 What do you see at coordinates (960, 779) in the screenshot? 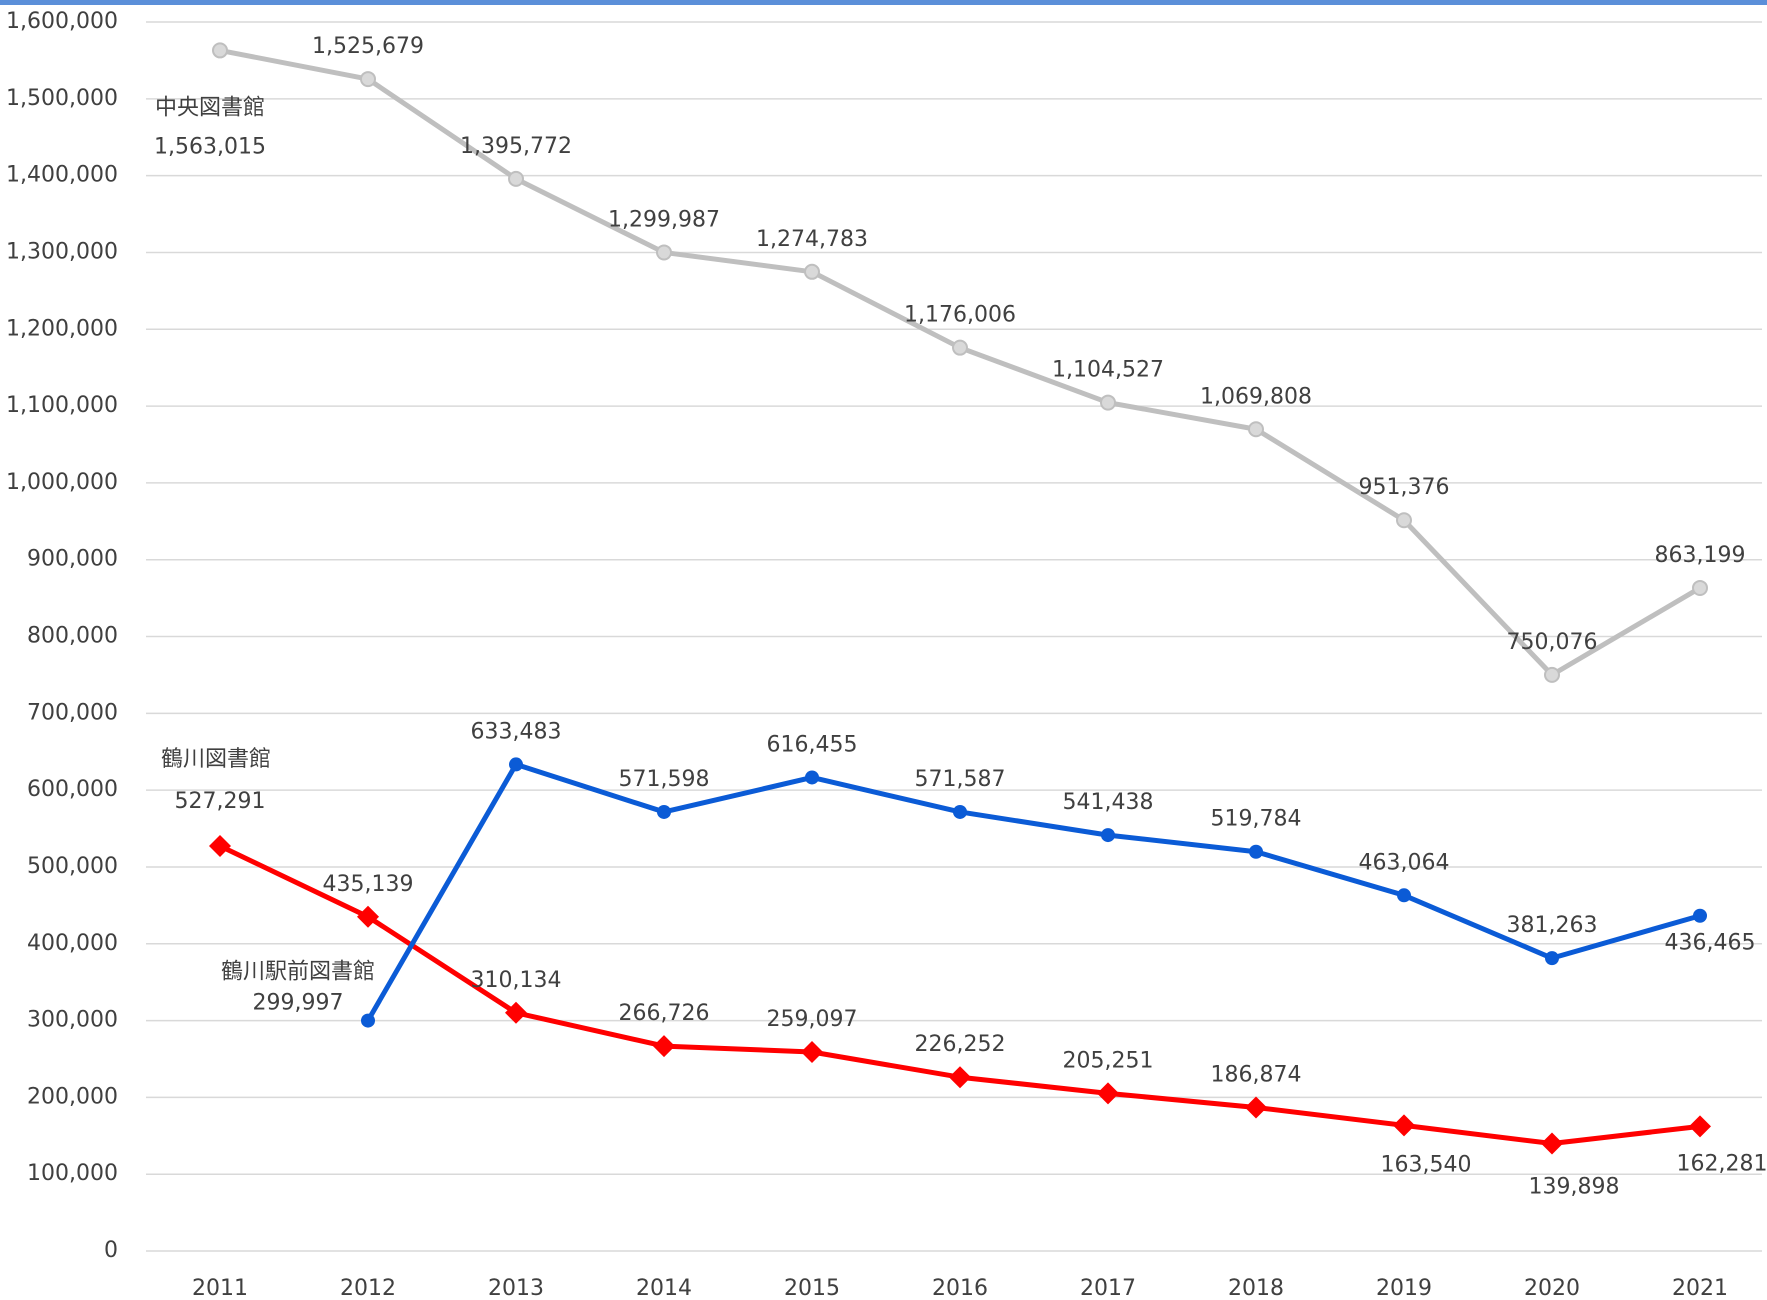
I see `data-label: 571,587` at bounding box center [960, 779].